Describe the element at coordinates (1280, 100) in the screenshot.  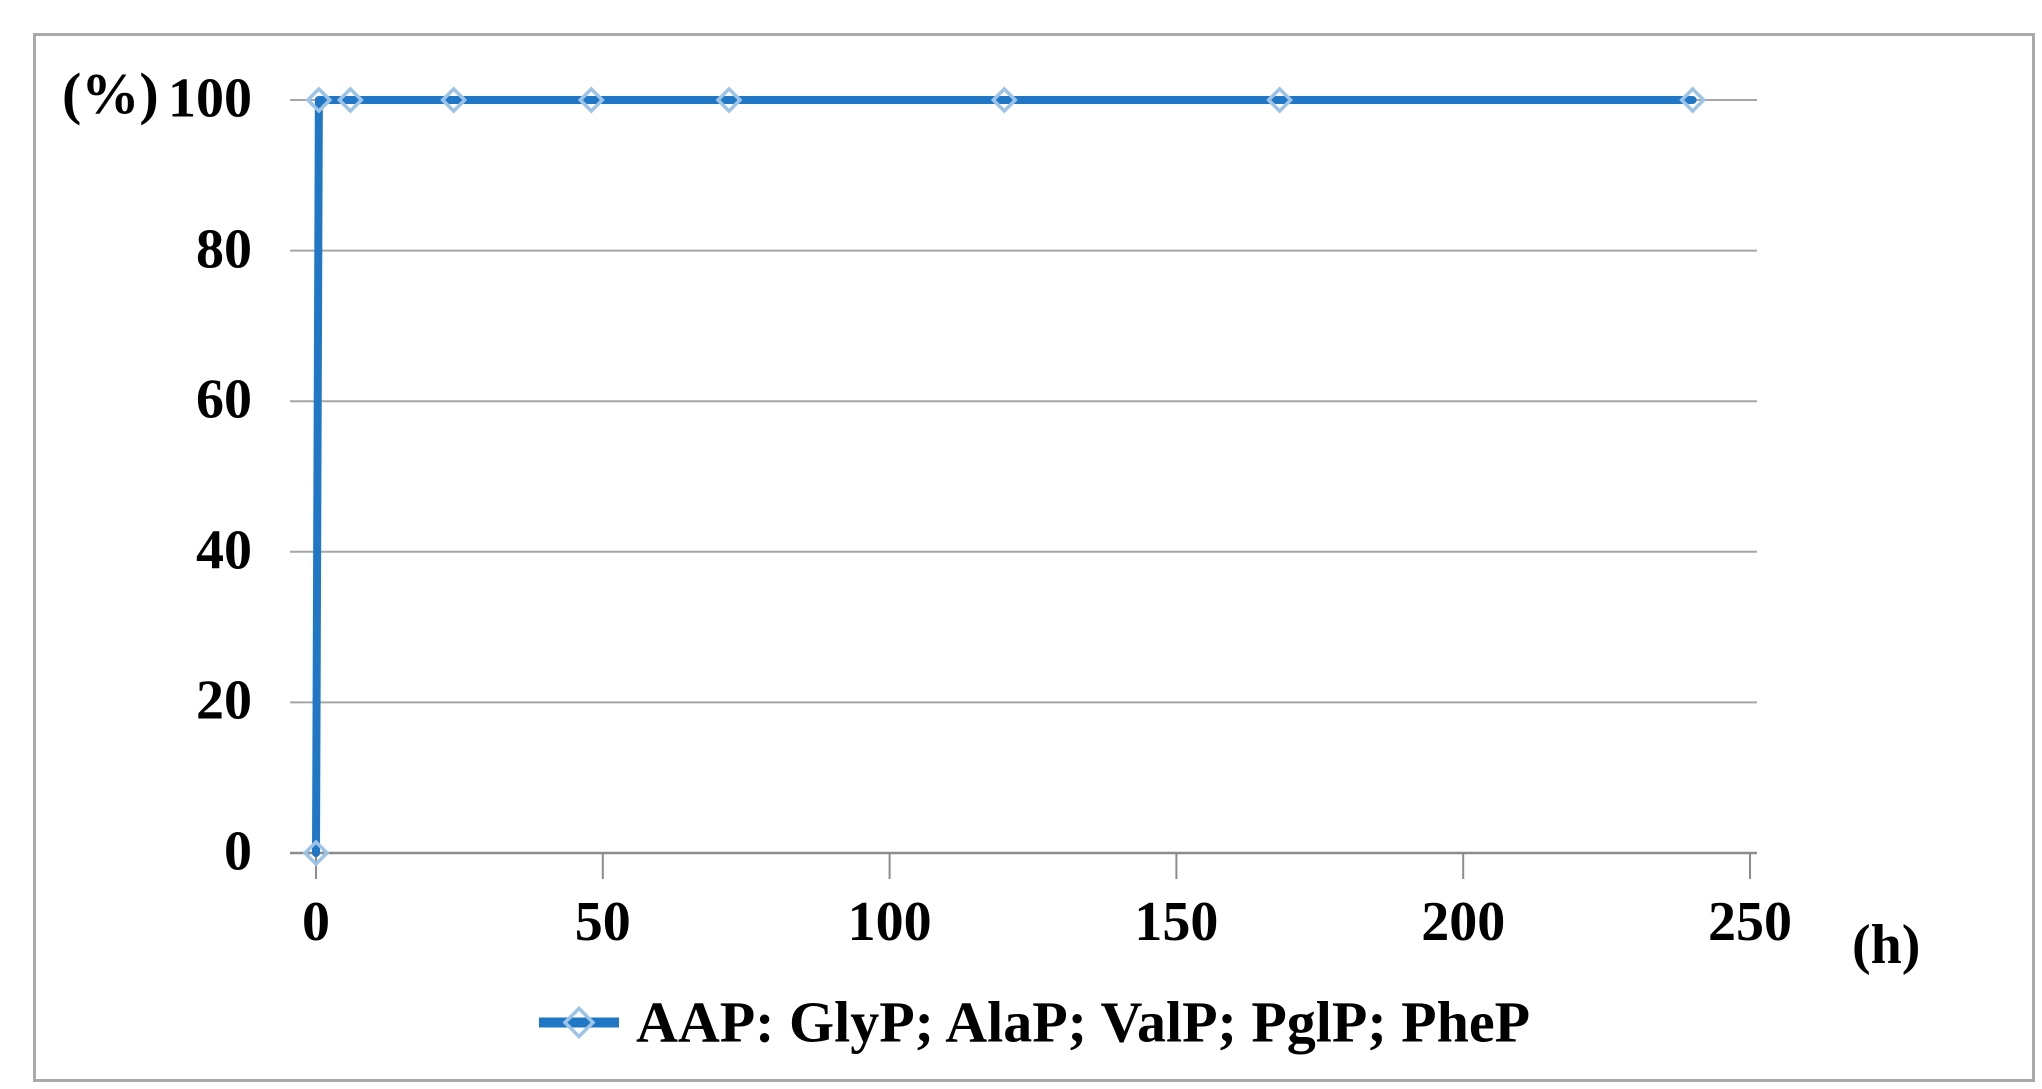
I see `data-point-marker-168h` at that location.